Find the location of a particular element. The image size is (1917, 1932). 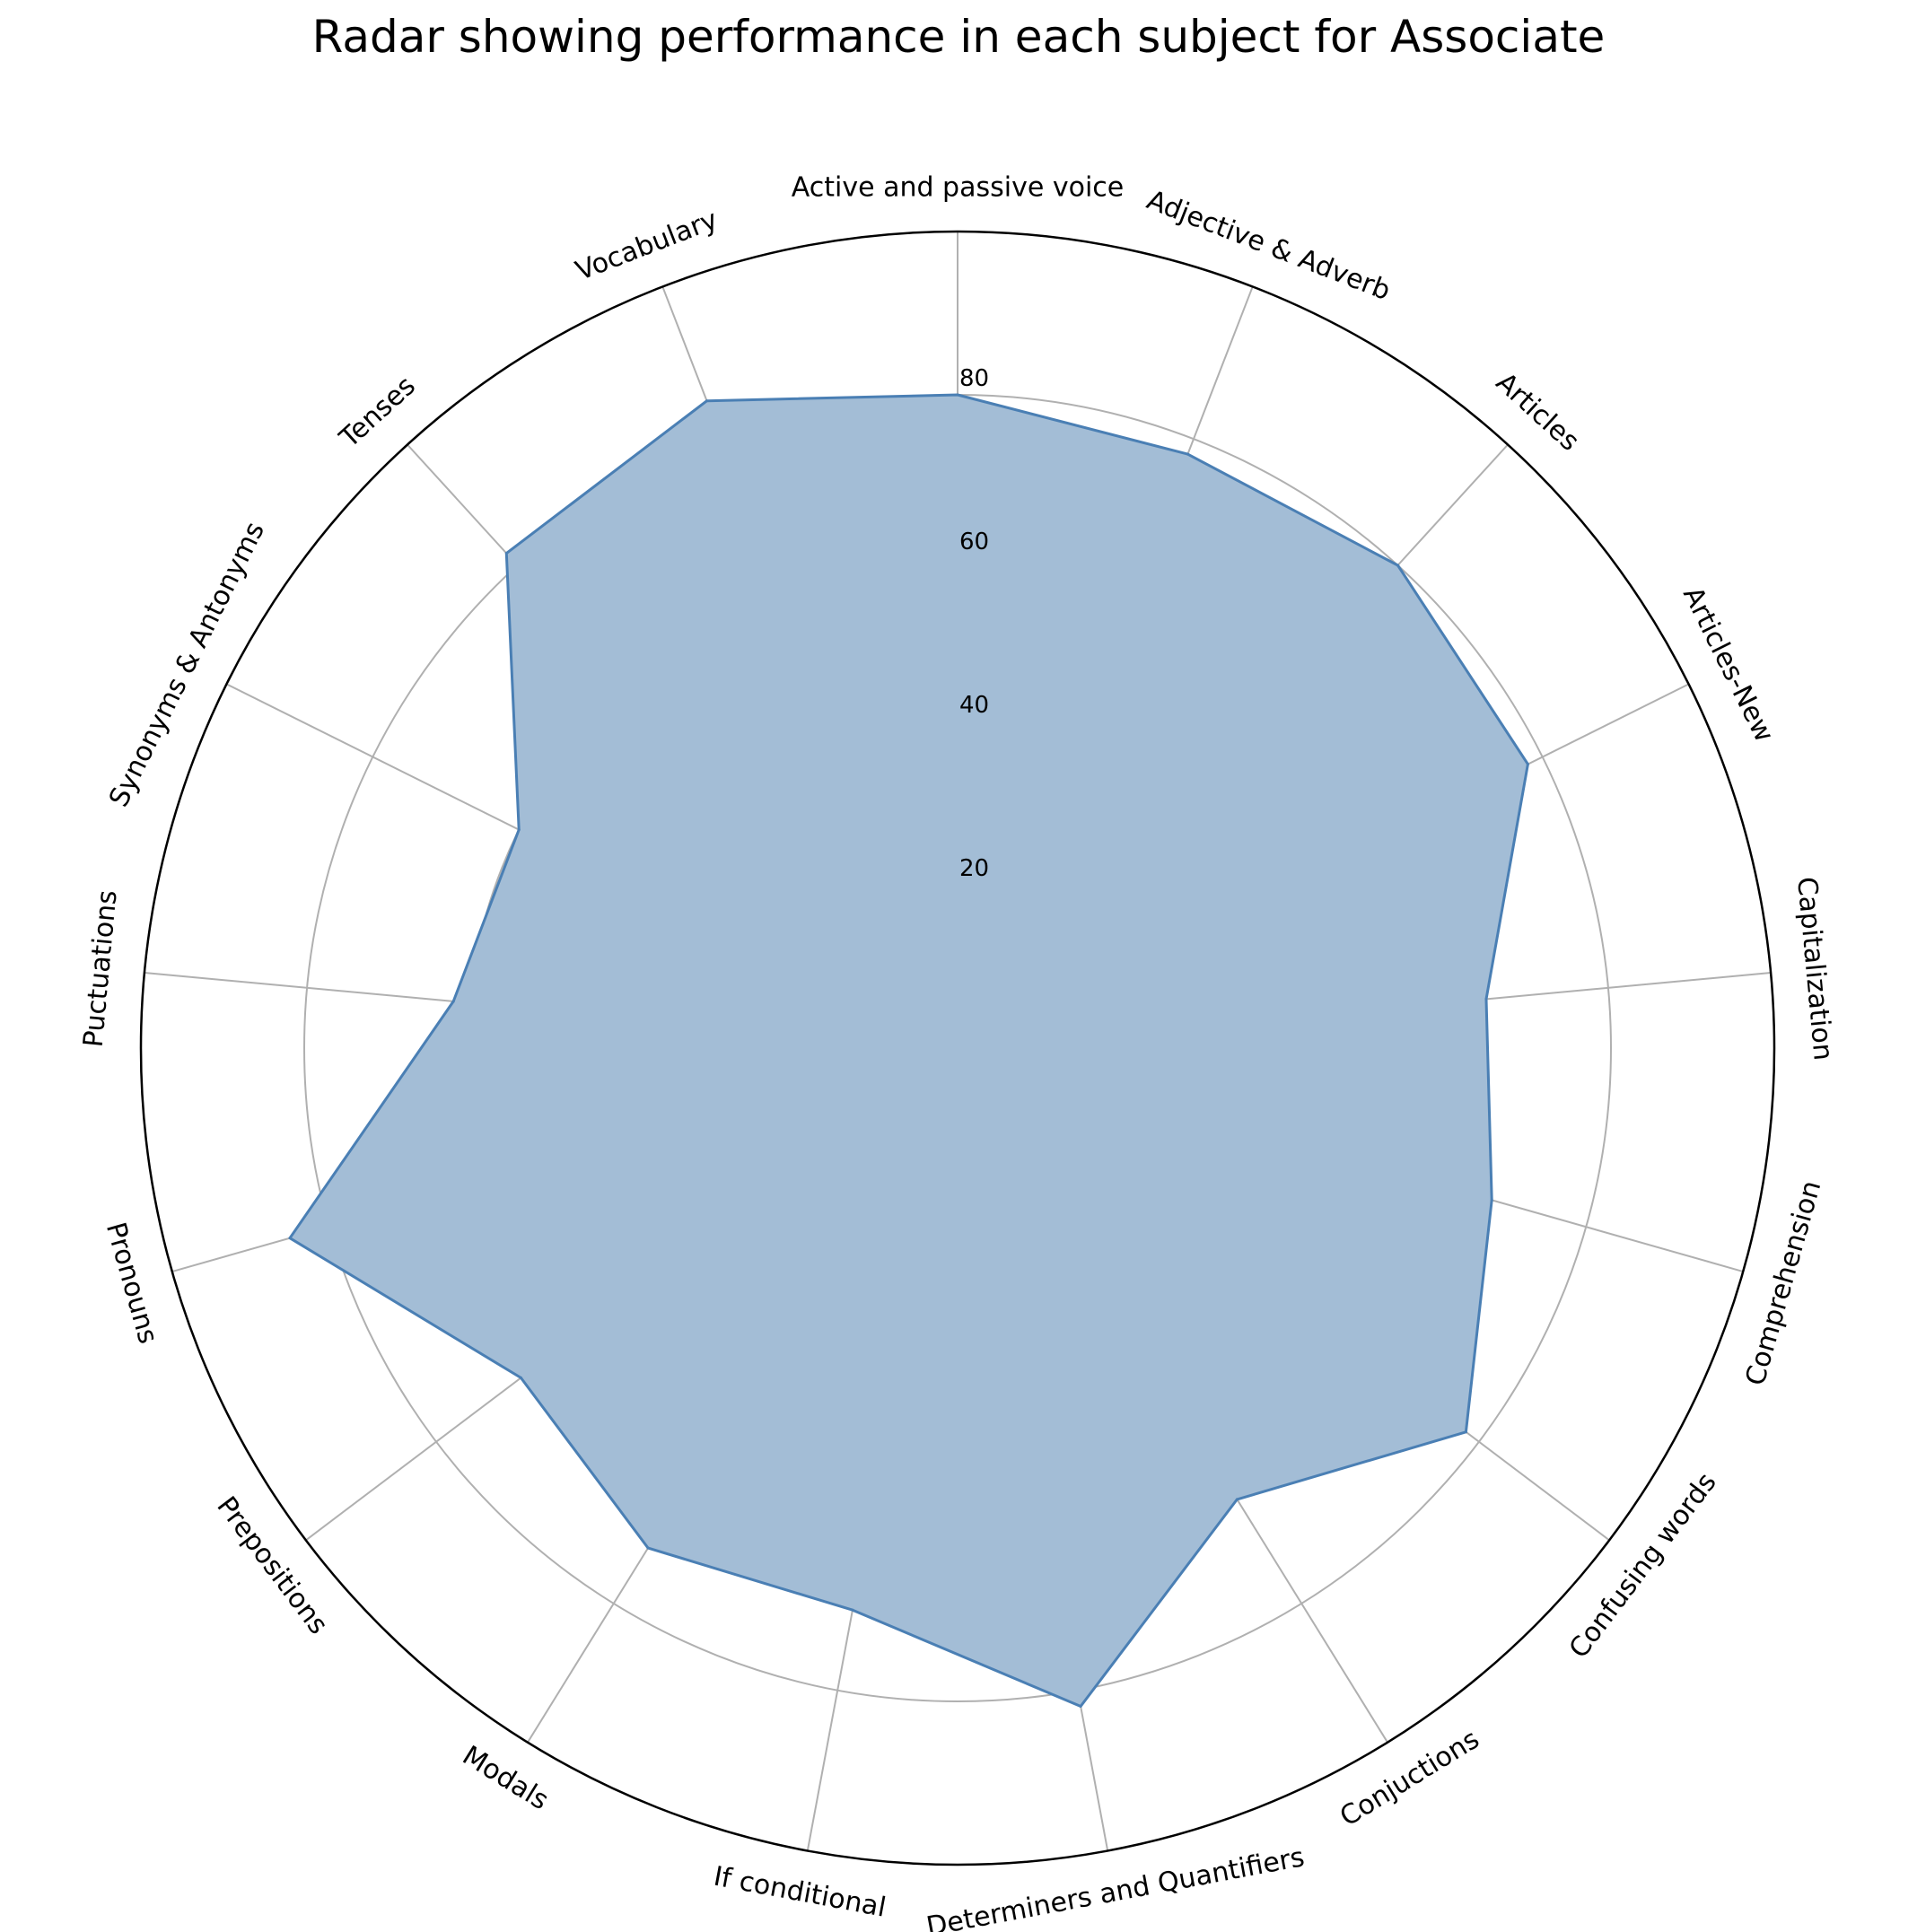

category-label: Vocabulary is located at coordinates (647, 246).